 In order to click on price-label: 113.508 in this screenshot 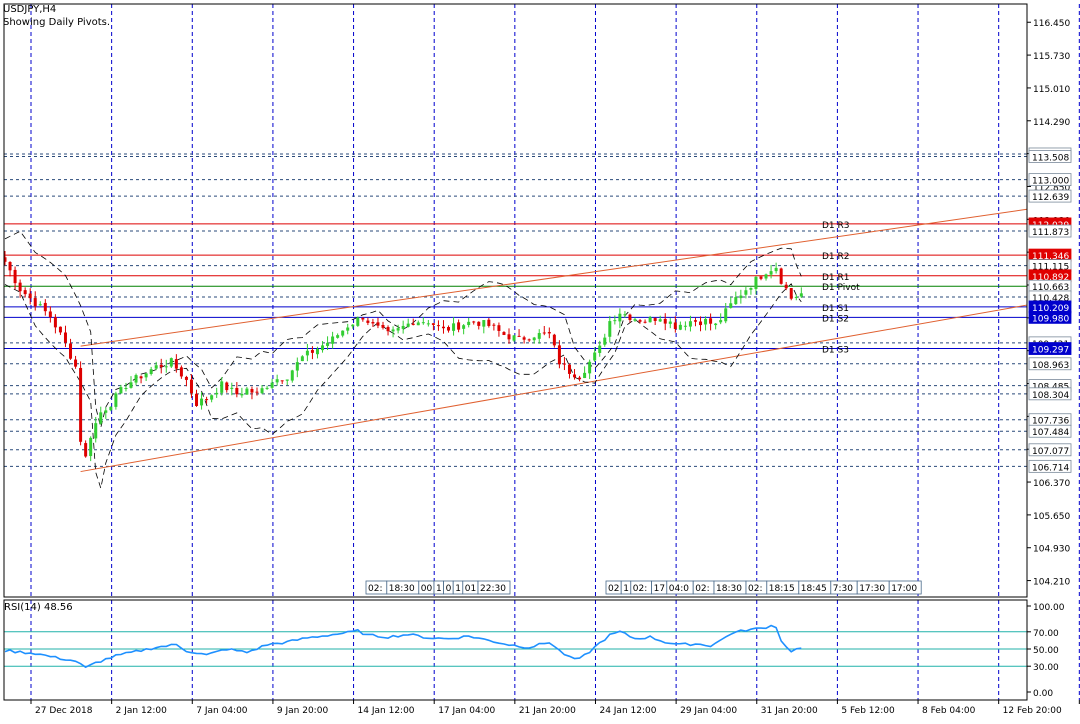, I will do `click(1050, 158)`.